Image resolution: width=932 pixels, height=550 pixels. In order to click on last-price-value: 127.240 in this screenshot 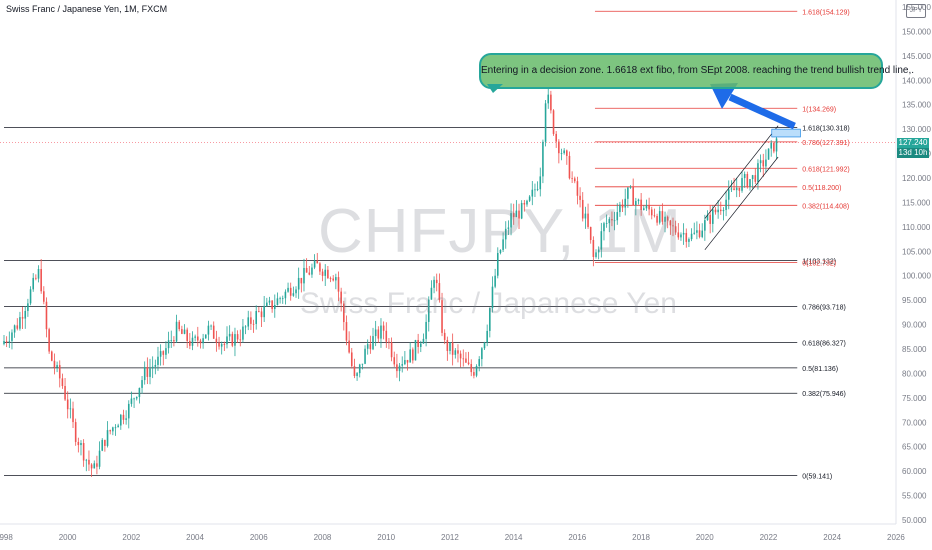, I will do `click(913, 142)`.